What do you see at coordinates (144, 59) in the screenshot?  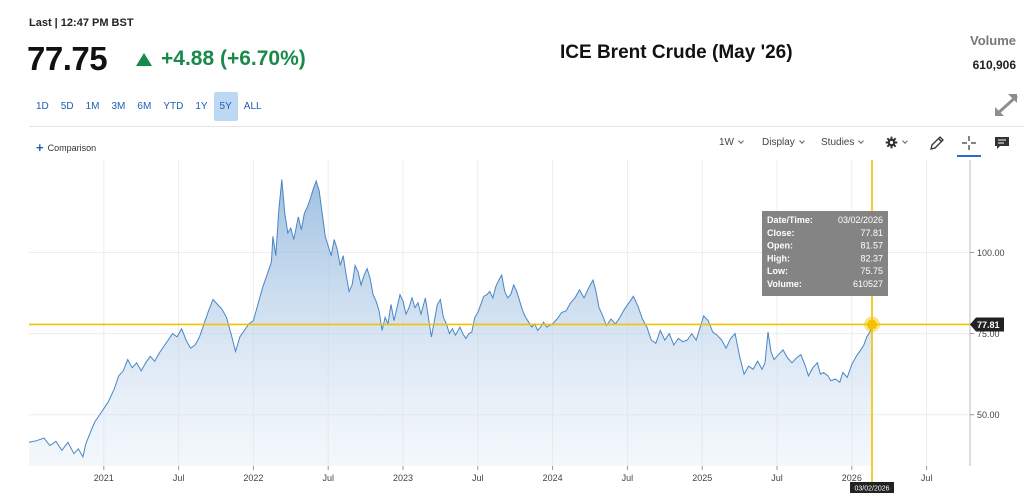 I see `triangle-up-icon` at bounding box center [144, 59].